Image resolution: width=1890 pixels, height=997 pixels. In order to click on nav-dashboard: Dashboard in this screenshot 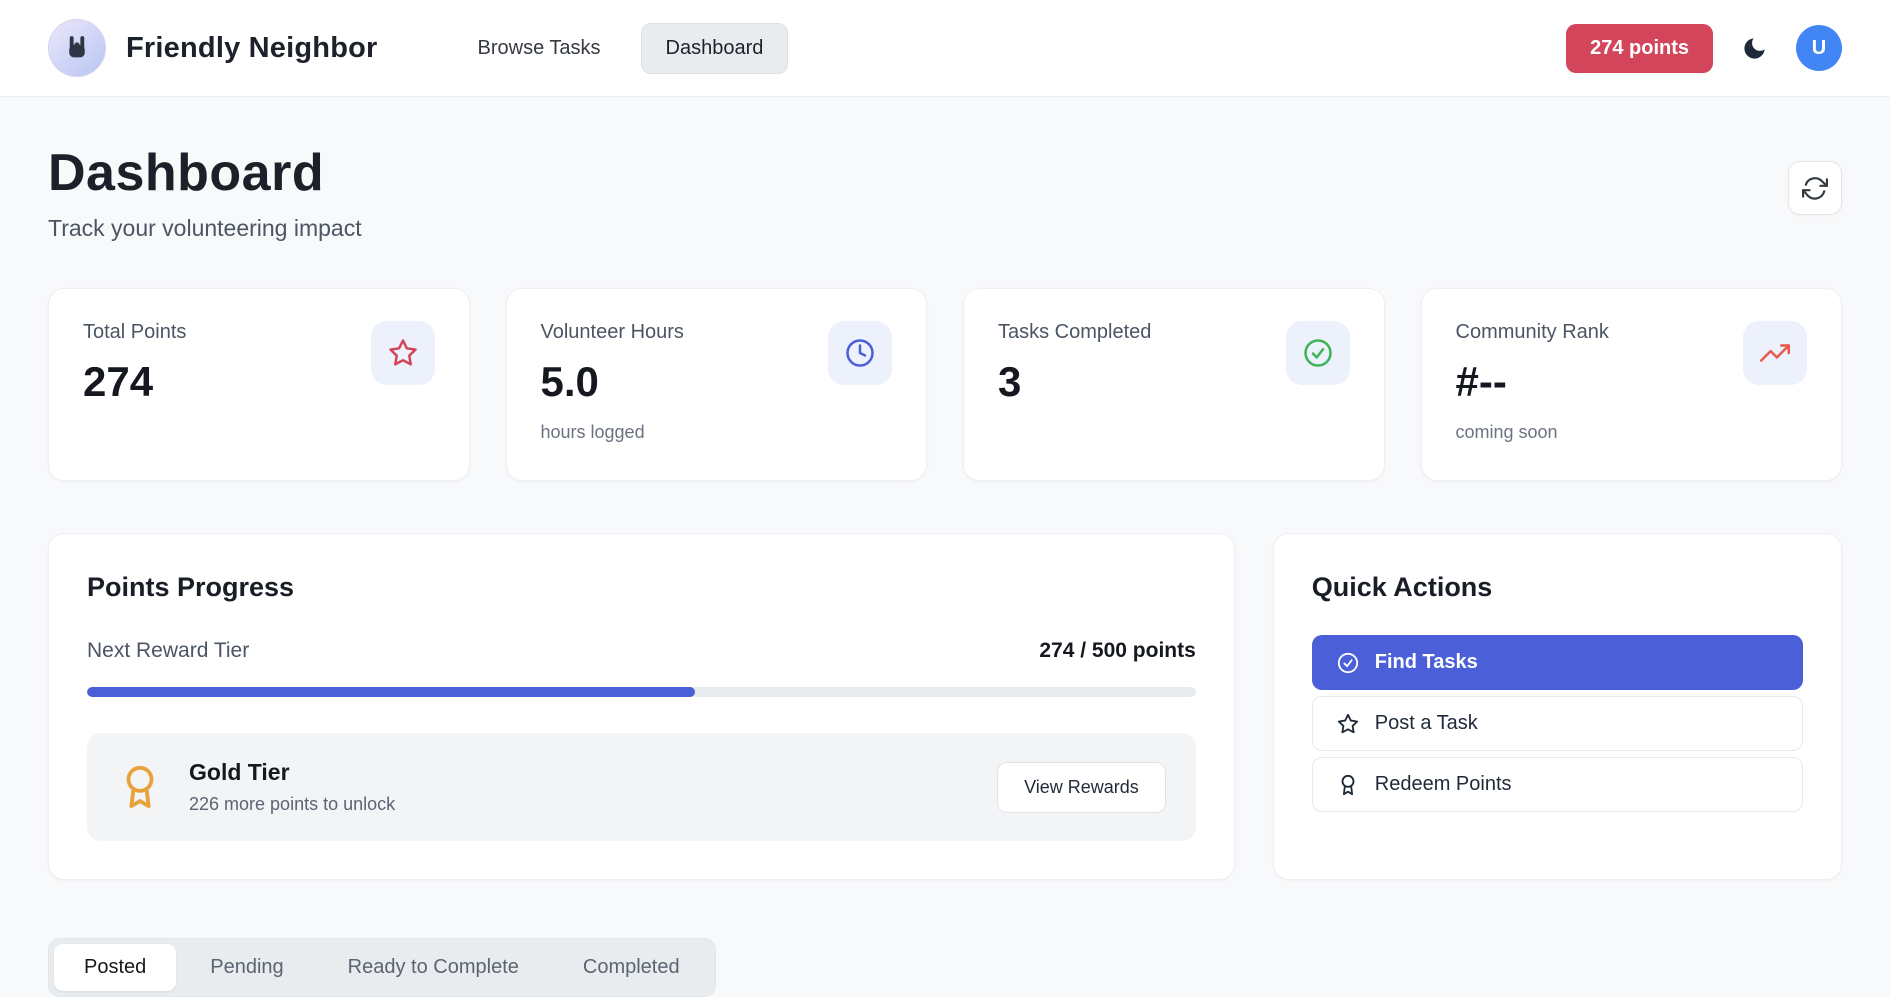, I will do `click(714, 48)`.